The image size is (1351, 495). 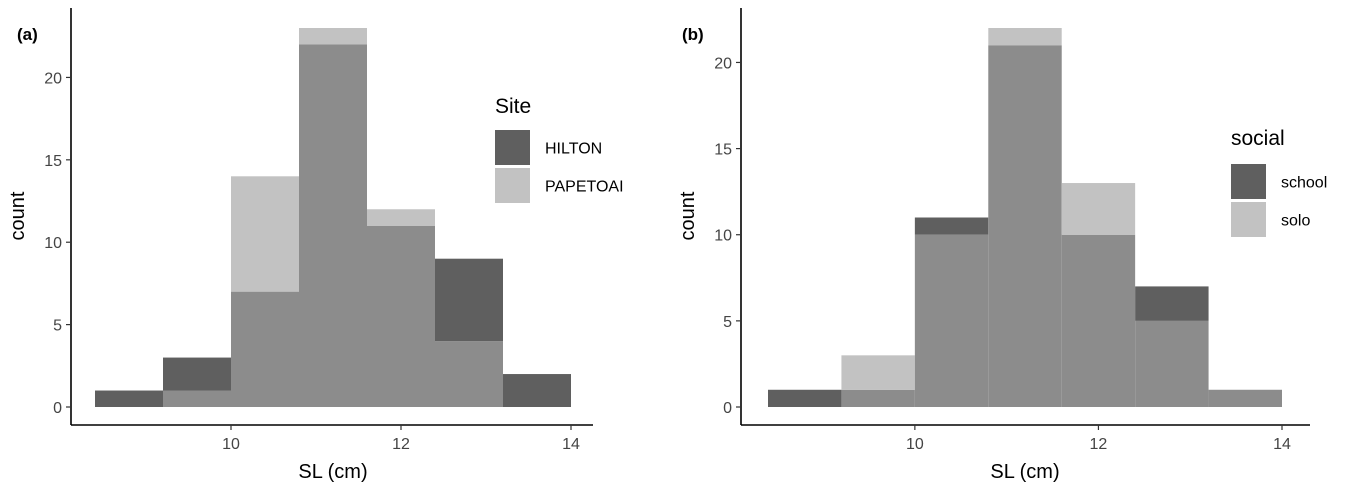 I want to click on legend-key-papetoai, so click(x=512, y=185).